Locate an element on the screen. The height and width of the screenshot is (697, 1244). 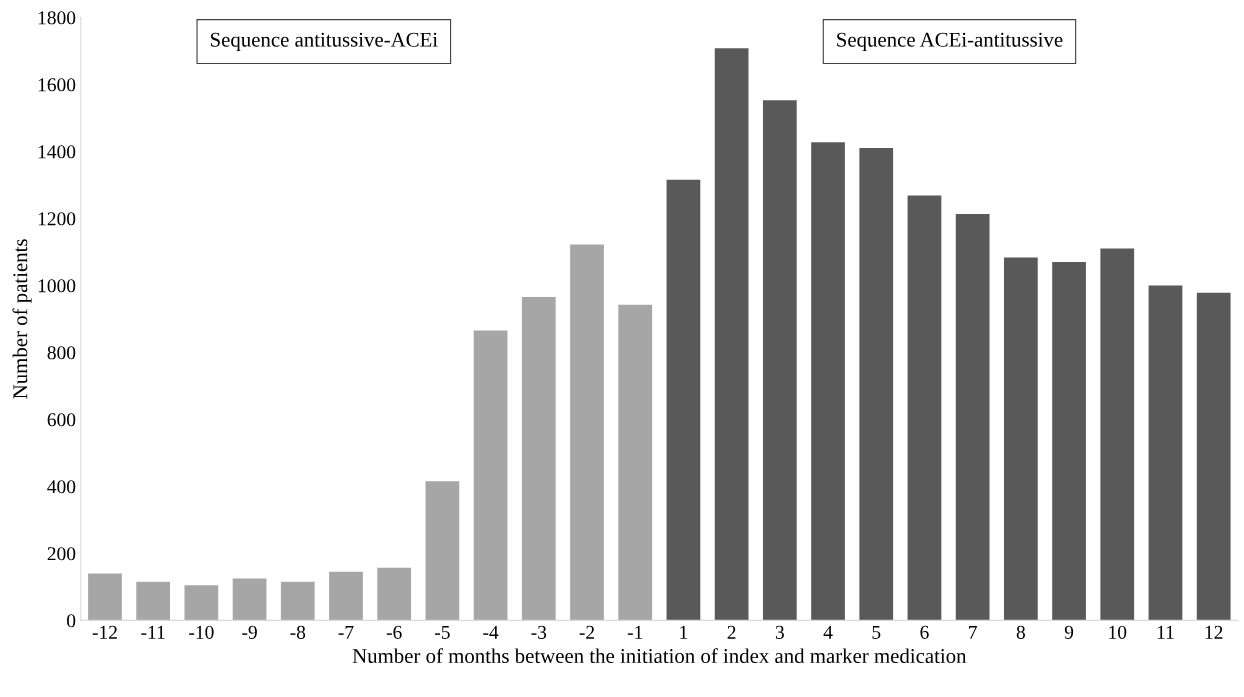
x-tick-label: -2 is located at coordinates (587, 632).